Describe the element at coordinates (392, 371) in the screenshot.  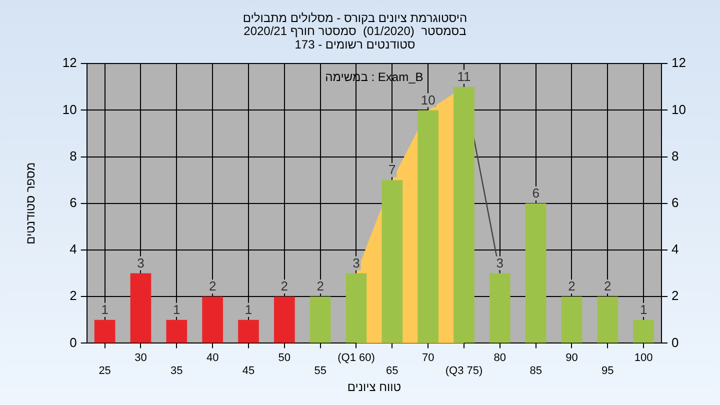
I see `x-tick-label: 65` at that location.